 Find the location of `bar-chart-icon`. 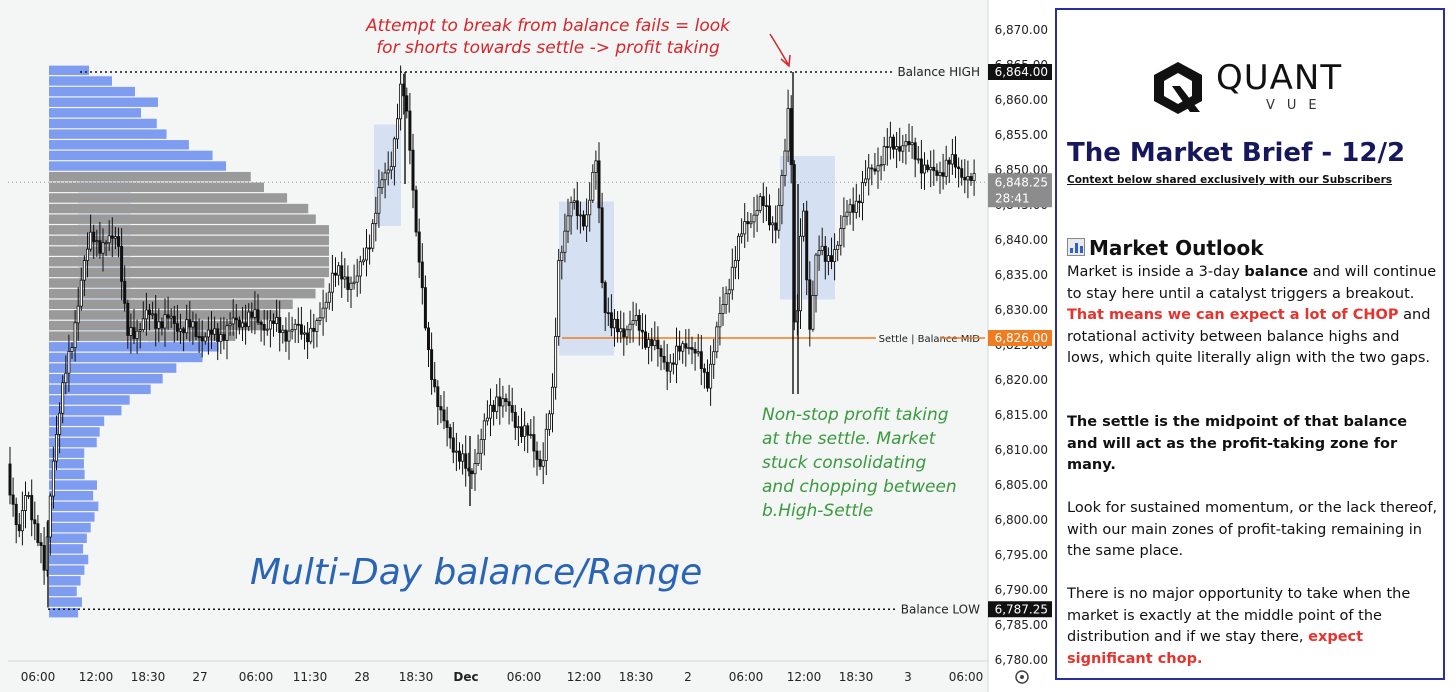

bar-chart-icon is located at coordinates (1076, 247).